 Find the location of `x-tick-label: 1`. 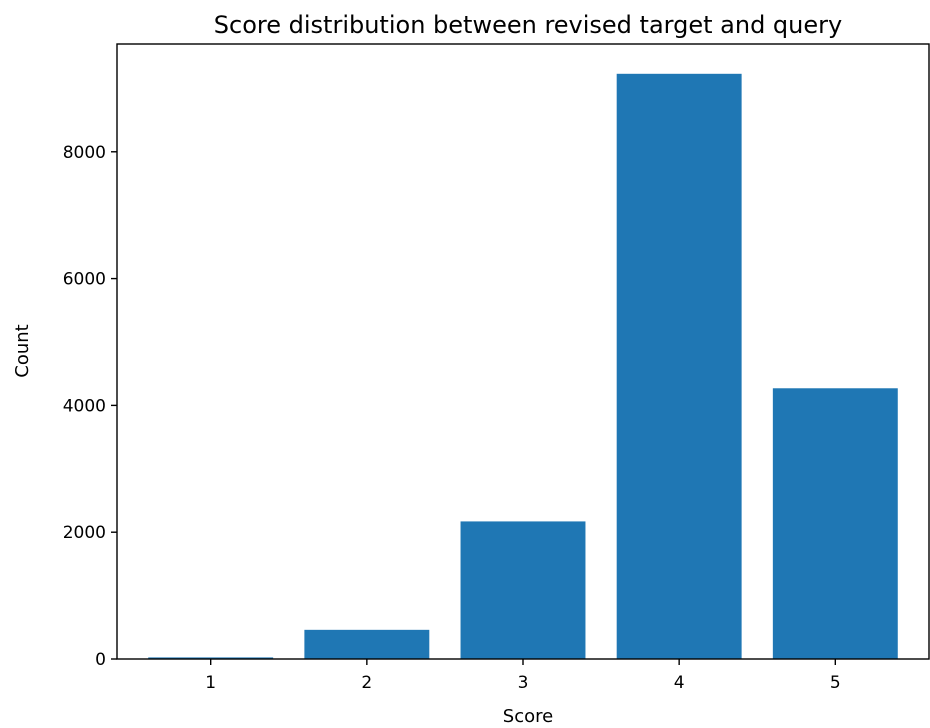

x-tick-label: 1 is located at coordinates (210, 683).